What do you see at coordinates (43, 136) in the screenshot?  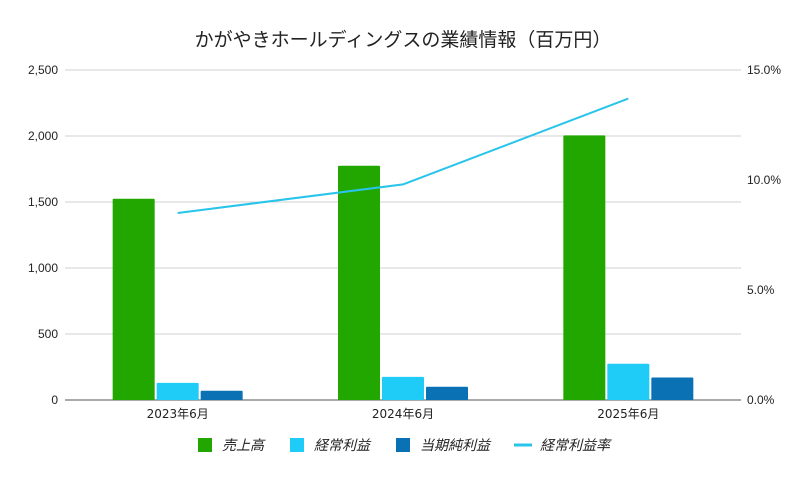 I see `y-left-tick-label: 2,000` at bounding box center [43, 136].